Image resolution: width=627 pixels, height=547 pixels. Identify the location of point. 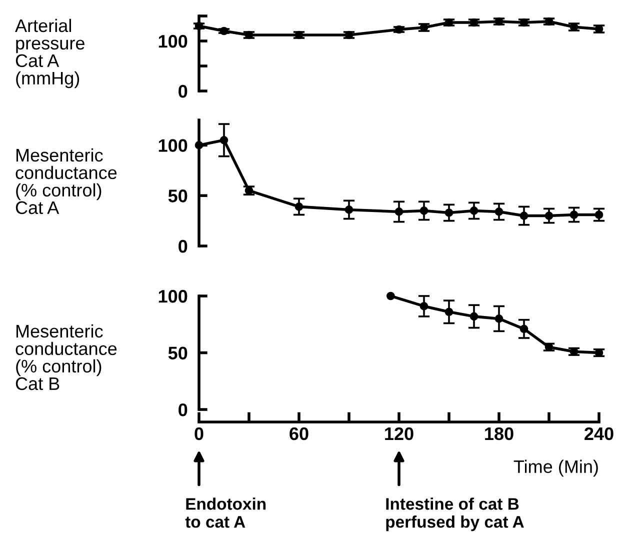
(390, 296).